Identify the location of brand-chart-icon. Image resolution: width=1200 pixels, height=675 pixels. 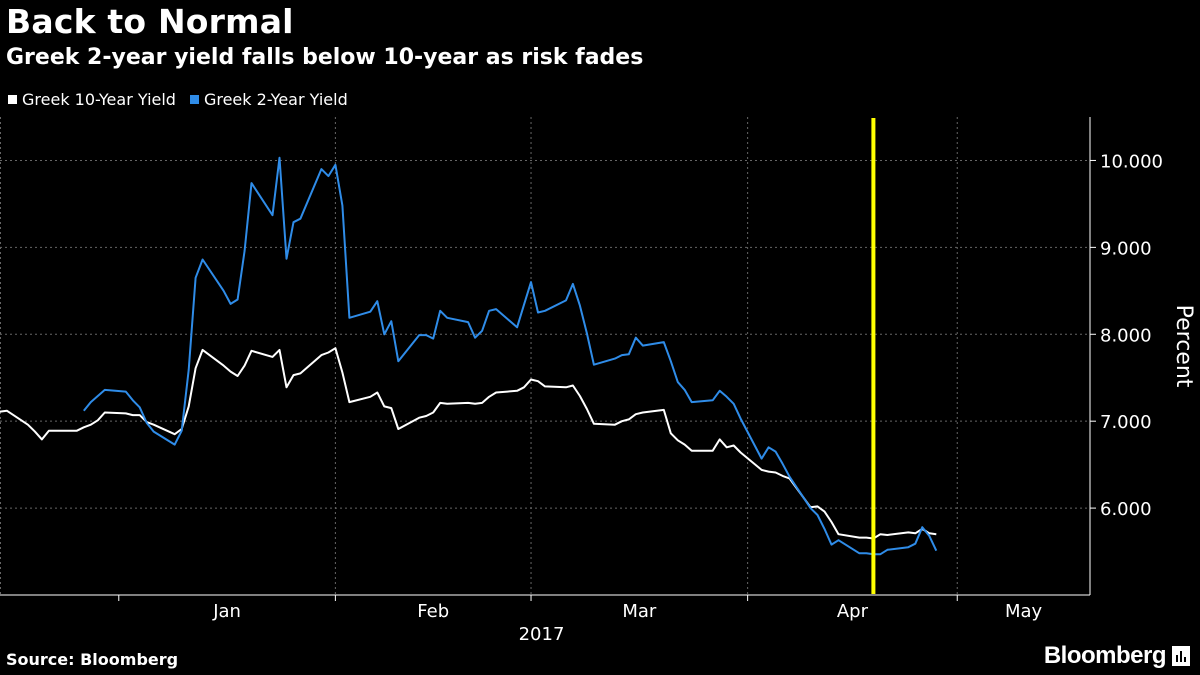
(1181, 656).